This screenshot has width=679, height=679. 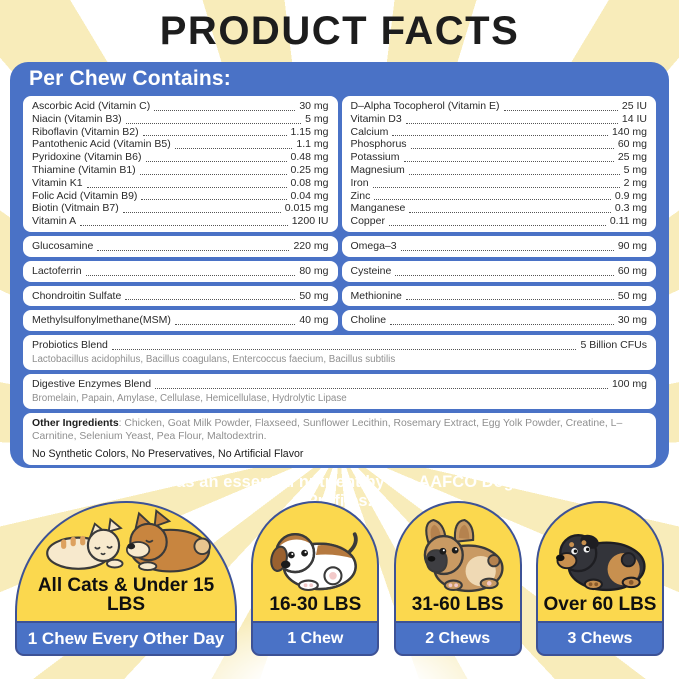 What do you see at coordinates (339, 31) in the screenshot?
I see `page-title: PRODUCT FACTS` at bounding box center [339, 31].